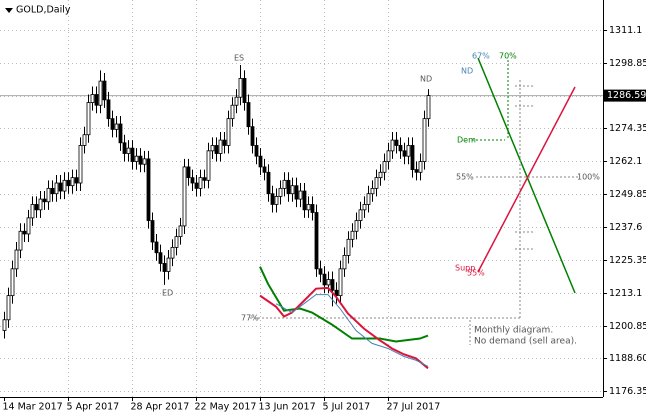  What do you see at coordinates (33, 407) in the screenshot?
I see `x-tick-label: 14 Mar 2017` at bounding box center [33, 407].